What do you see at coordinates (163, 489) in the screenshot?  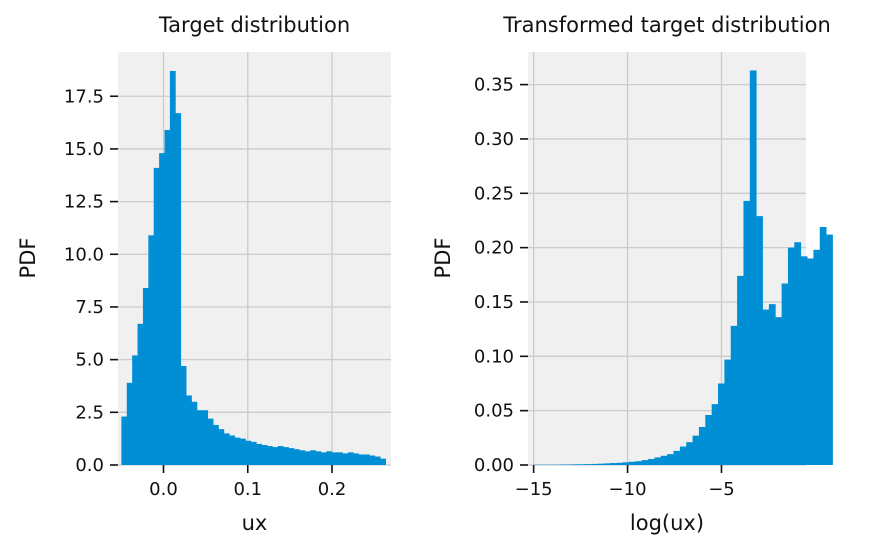 I see `left-x-tick-label: 0.0` at bounding box center [163, 489].